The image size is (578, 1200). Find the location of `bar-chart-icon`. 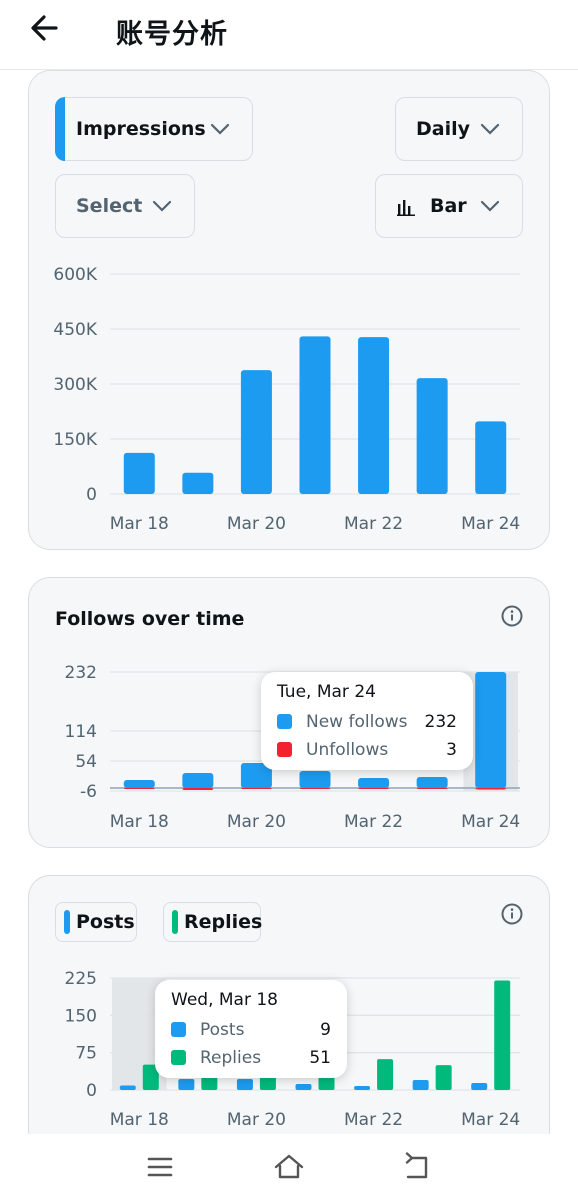

bar-chart-icon is located at coordinates (406, 208).